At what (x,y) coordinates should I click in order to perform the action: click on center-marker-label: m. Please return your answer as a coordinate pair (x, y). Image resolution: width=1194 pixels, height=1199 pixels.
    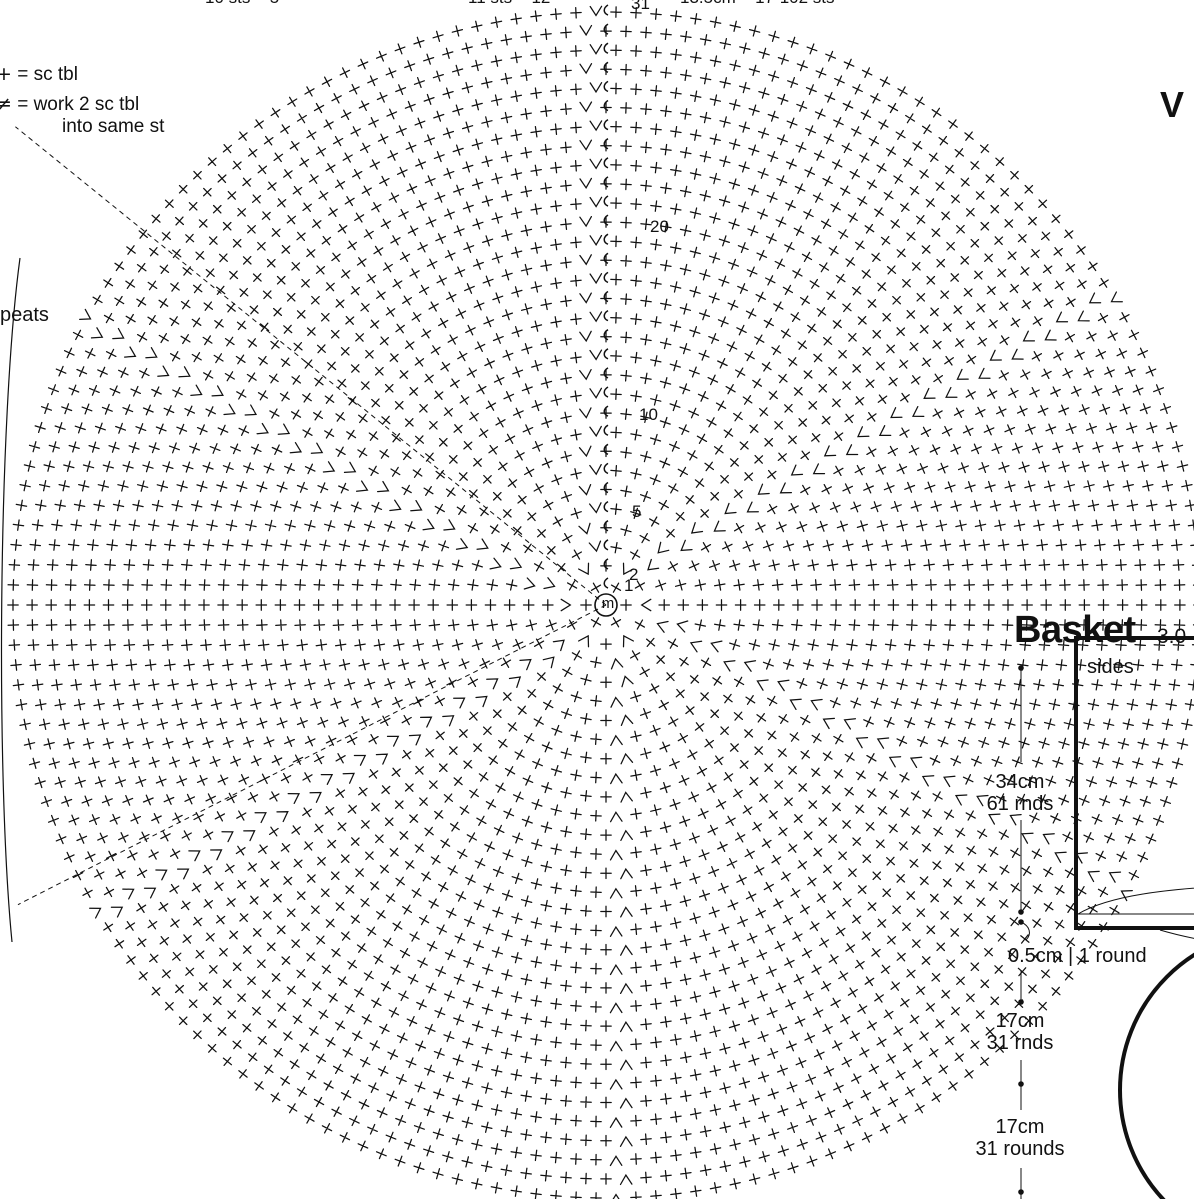
    Looking at the image, I should click on (608, 603).